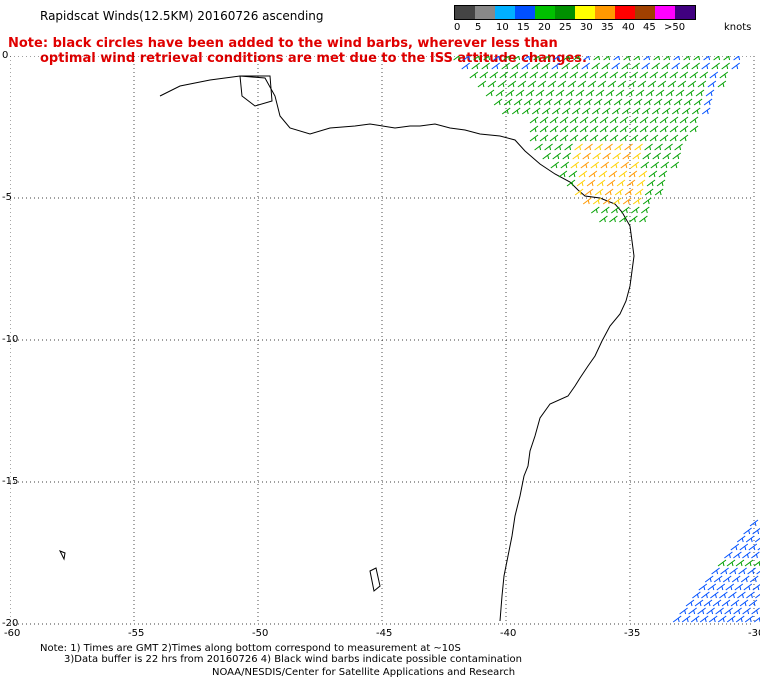 The width and height of the screenshot is (760, 688). I want to click on legend-label: 5, so click(478, 27).